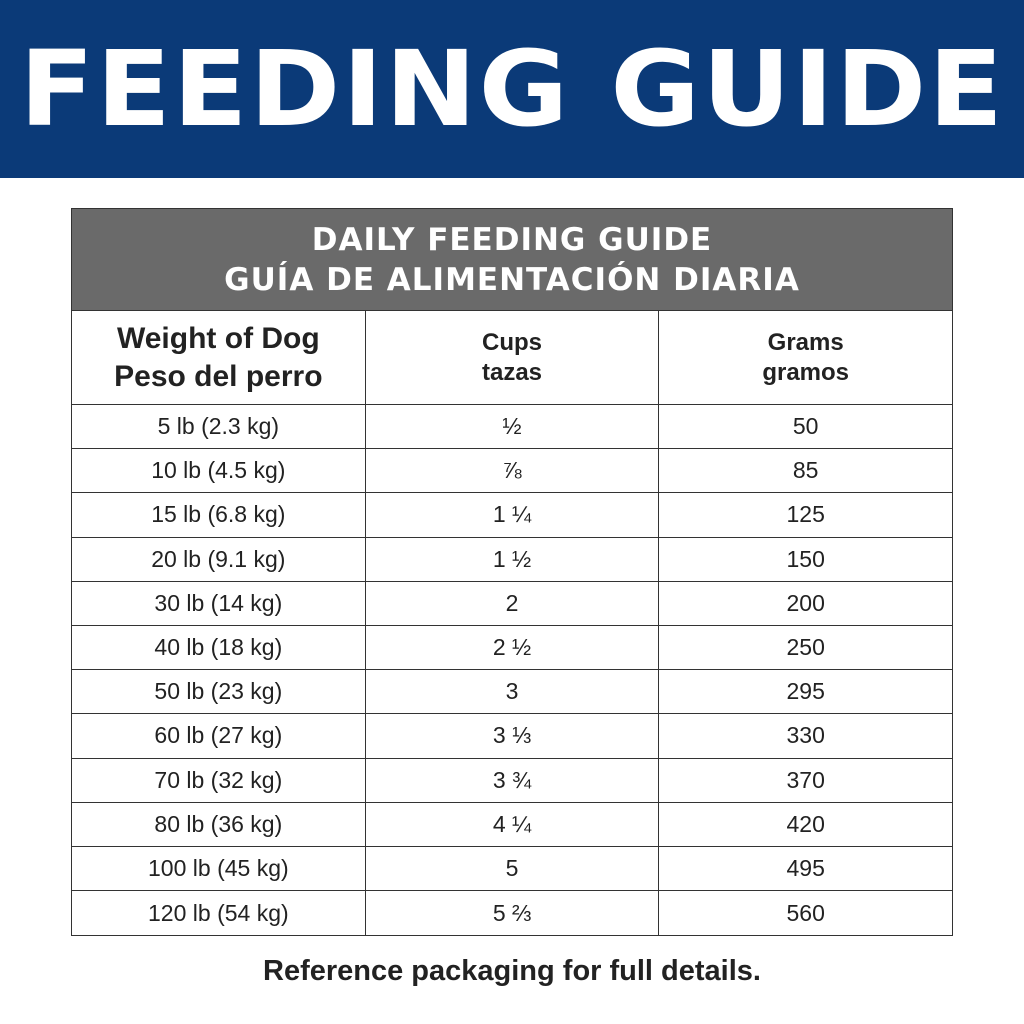  What do you see at coordinates (218, 338) in the screenshot?
I see `header-en: Weight of Dog` at bounding box center [218, 338].